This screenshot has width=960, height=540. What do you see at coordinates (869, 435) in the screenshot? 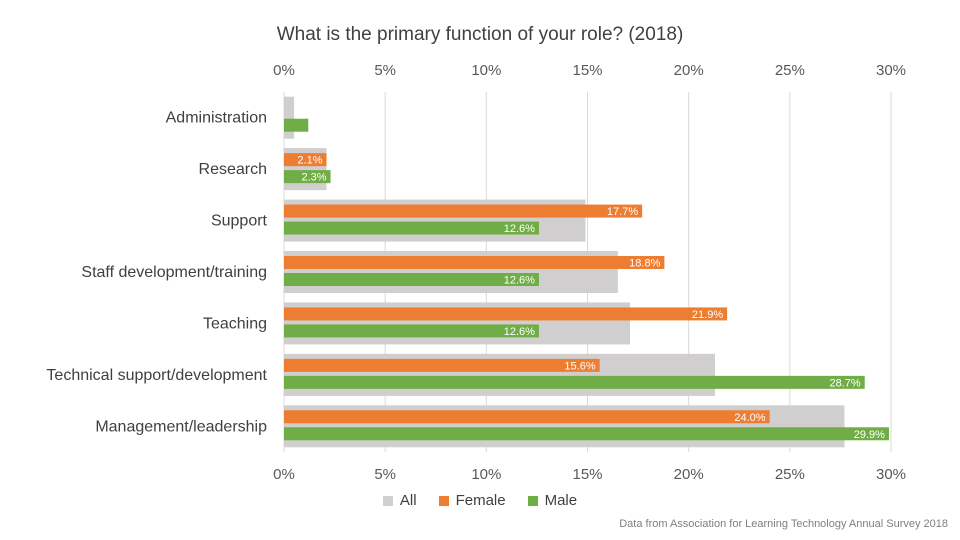
I see `data-label-male: 29.9%` at bounding box center [869, 435].